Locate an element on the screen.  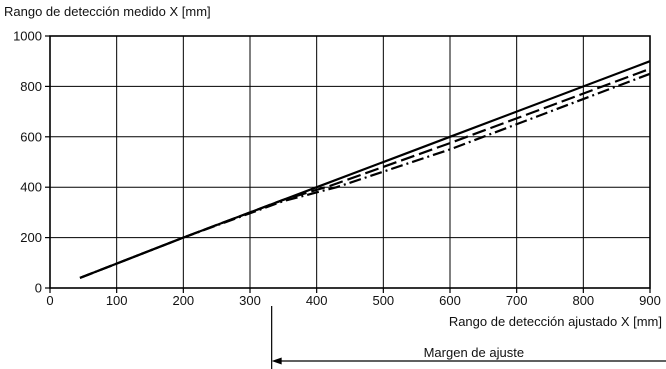
y-tick-label: 200 is located at coordinates (31, 237).